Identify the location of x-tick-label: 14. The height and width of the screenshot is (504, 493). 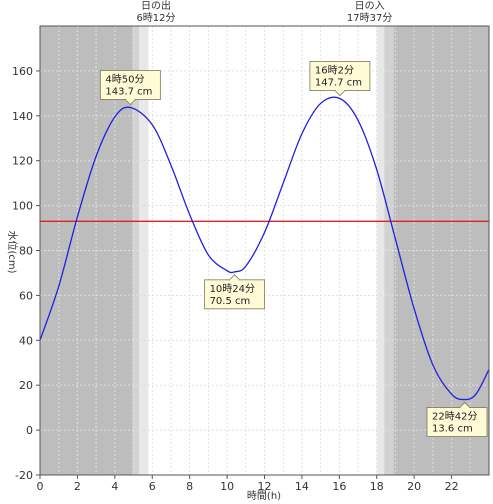
(302, 486).